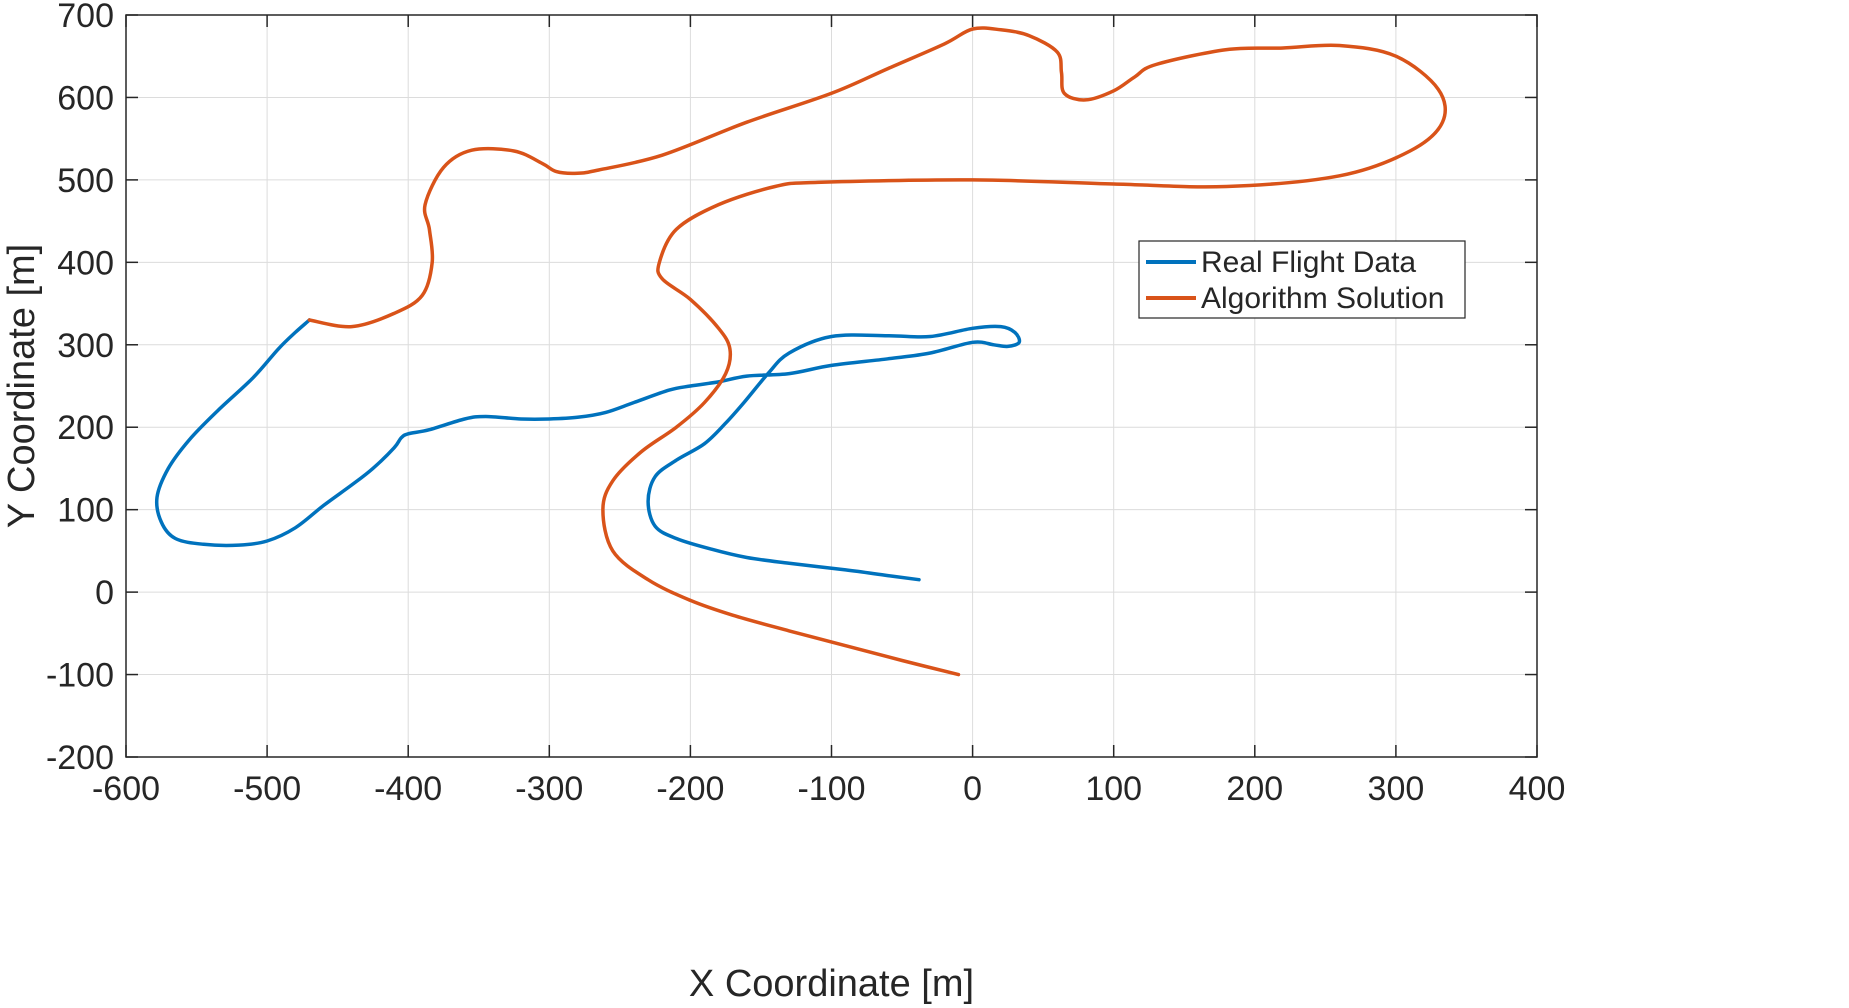 The image size is (1849, 1008). I want to click on x-tick-label: 100, so click(1113, 789).